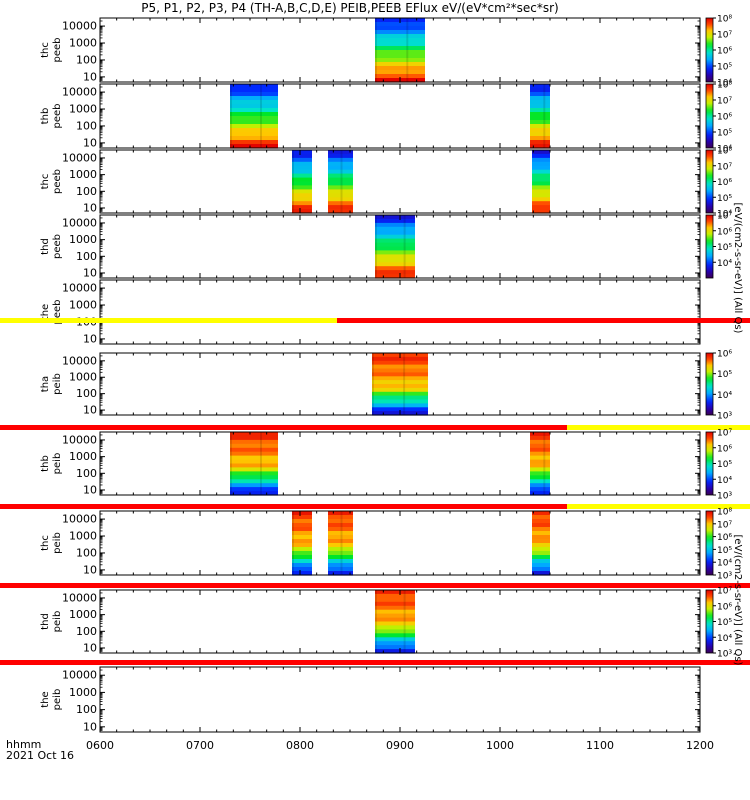  Describe the element at coordinates (83, 377) in the screenshot. I see `y-tick-label: 1000` at that location.